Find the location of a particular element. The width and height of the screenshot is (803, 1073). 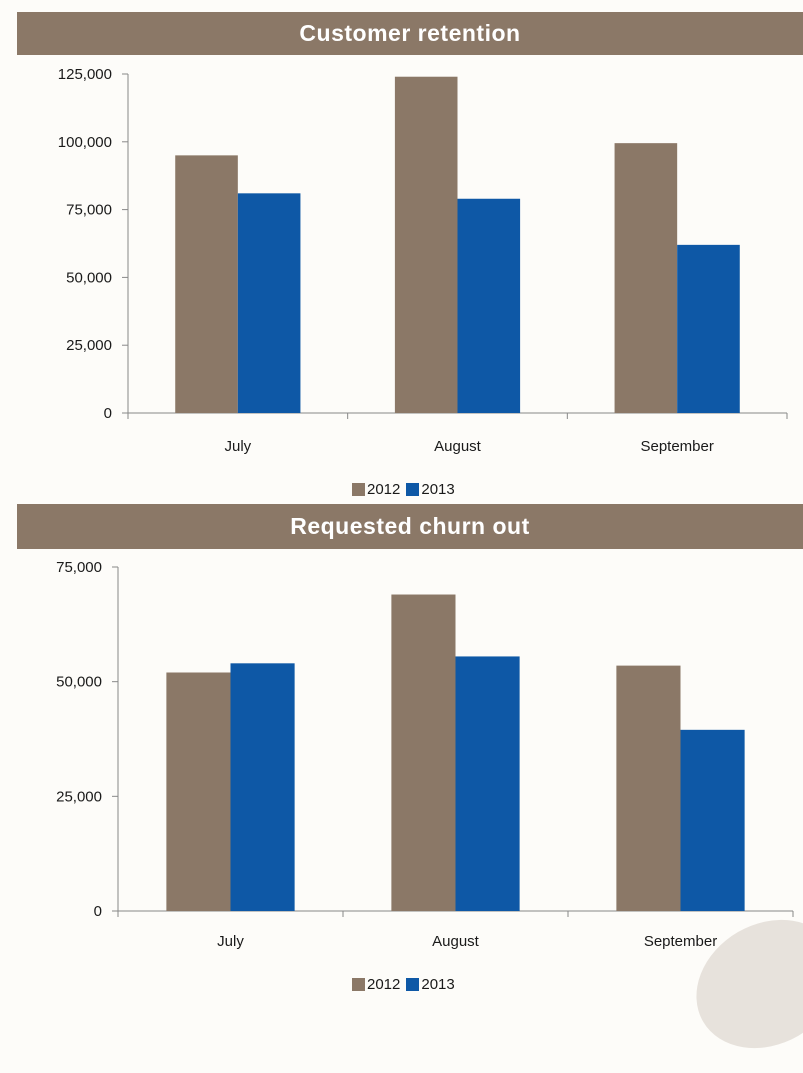

y-tick-label: 100,000 is located at coordinates (85, 142).